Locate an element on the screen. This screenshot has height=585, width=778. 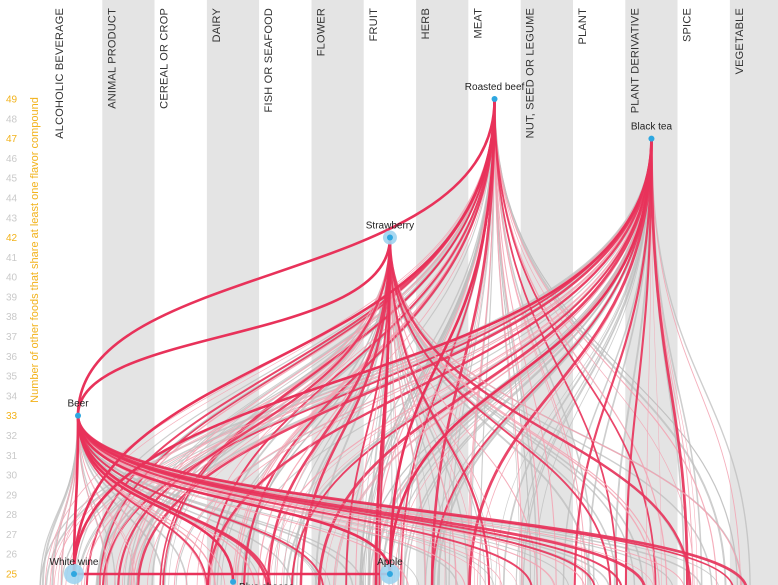
y-tick-30: 30 is located at coordinates (12, 476).